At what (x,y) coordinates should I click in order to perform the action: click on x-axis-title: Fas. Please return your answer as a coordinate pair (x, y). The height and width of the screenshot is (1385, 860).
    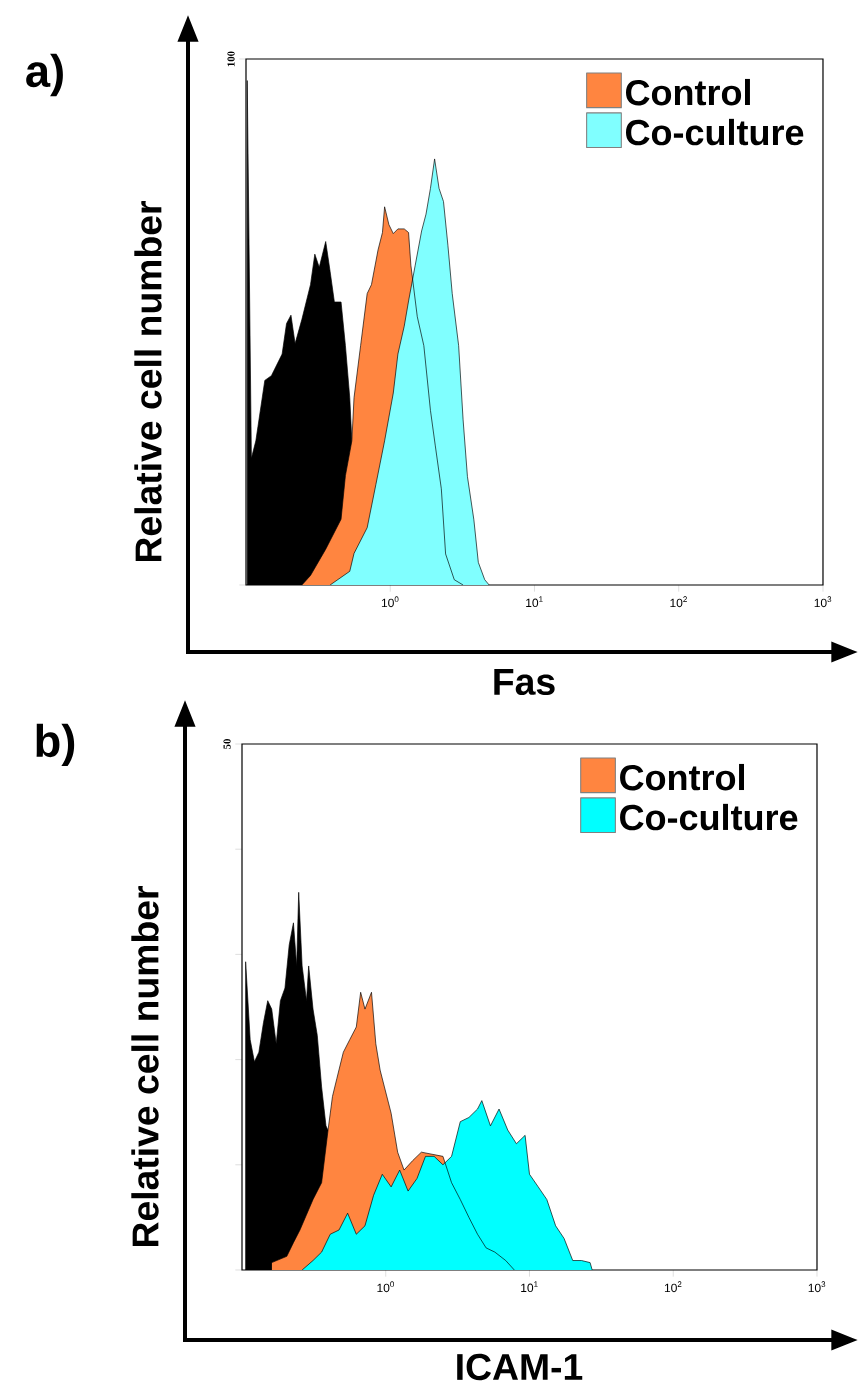
    Looking at the image, I should click on (524, 682).